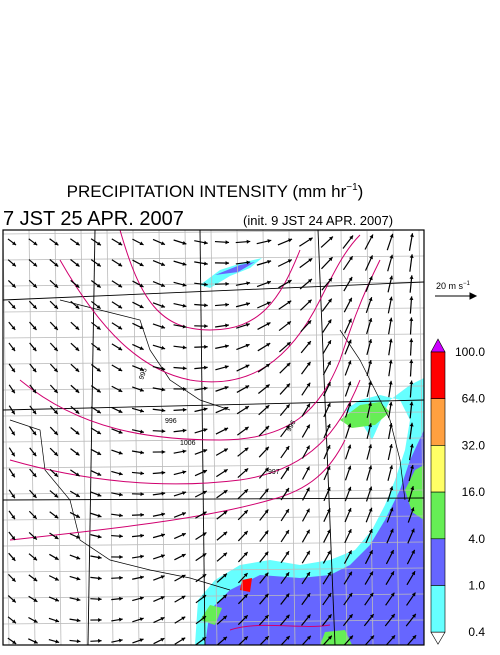 Image resolution: width=500 pixels, height=655 pixels. I want to click on title-close: ), so click(361, 191).